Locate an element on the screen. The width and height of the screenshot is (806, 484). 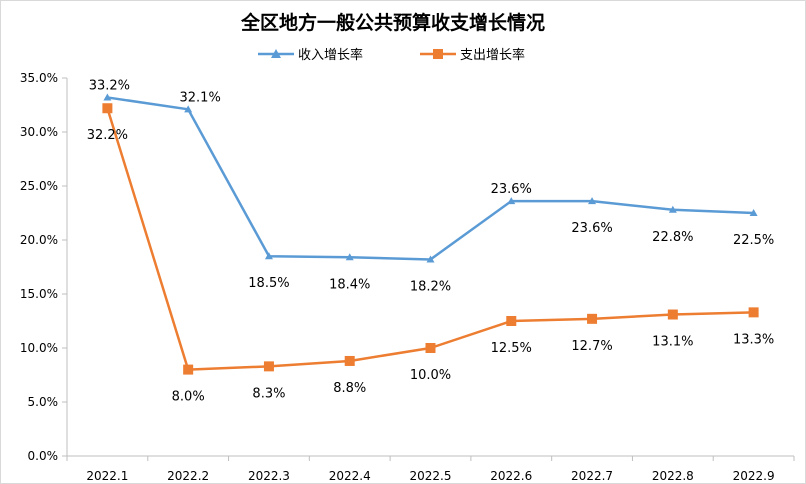
legend-item-expenditure: 支出增长率 is located at coordinates (472, 55).